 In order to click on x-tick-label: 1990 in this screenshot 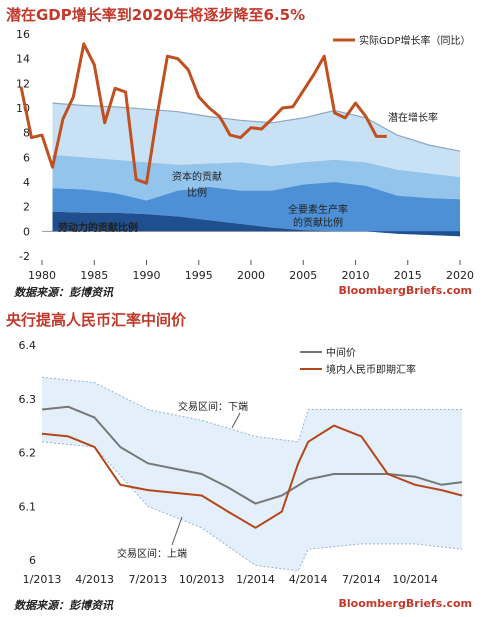, I will do `click(147, 275)`.